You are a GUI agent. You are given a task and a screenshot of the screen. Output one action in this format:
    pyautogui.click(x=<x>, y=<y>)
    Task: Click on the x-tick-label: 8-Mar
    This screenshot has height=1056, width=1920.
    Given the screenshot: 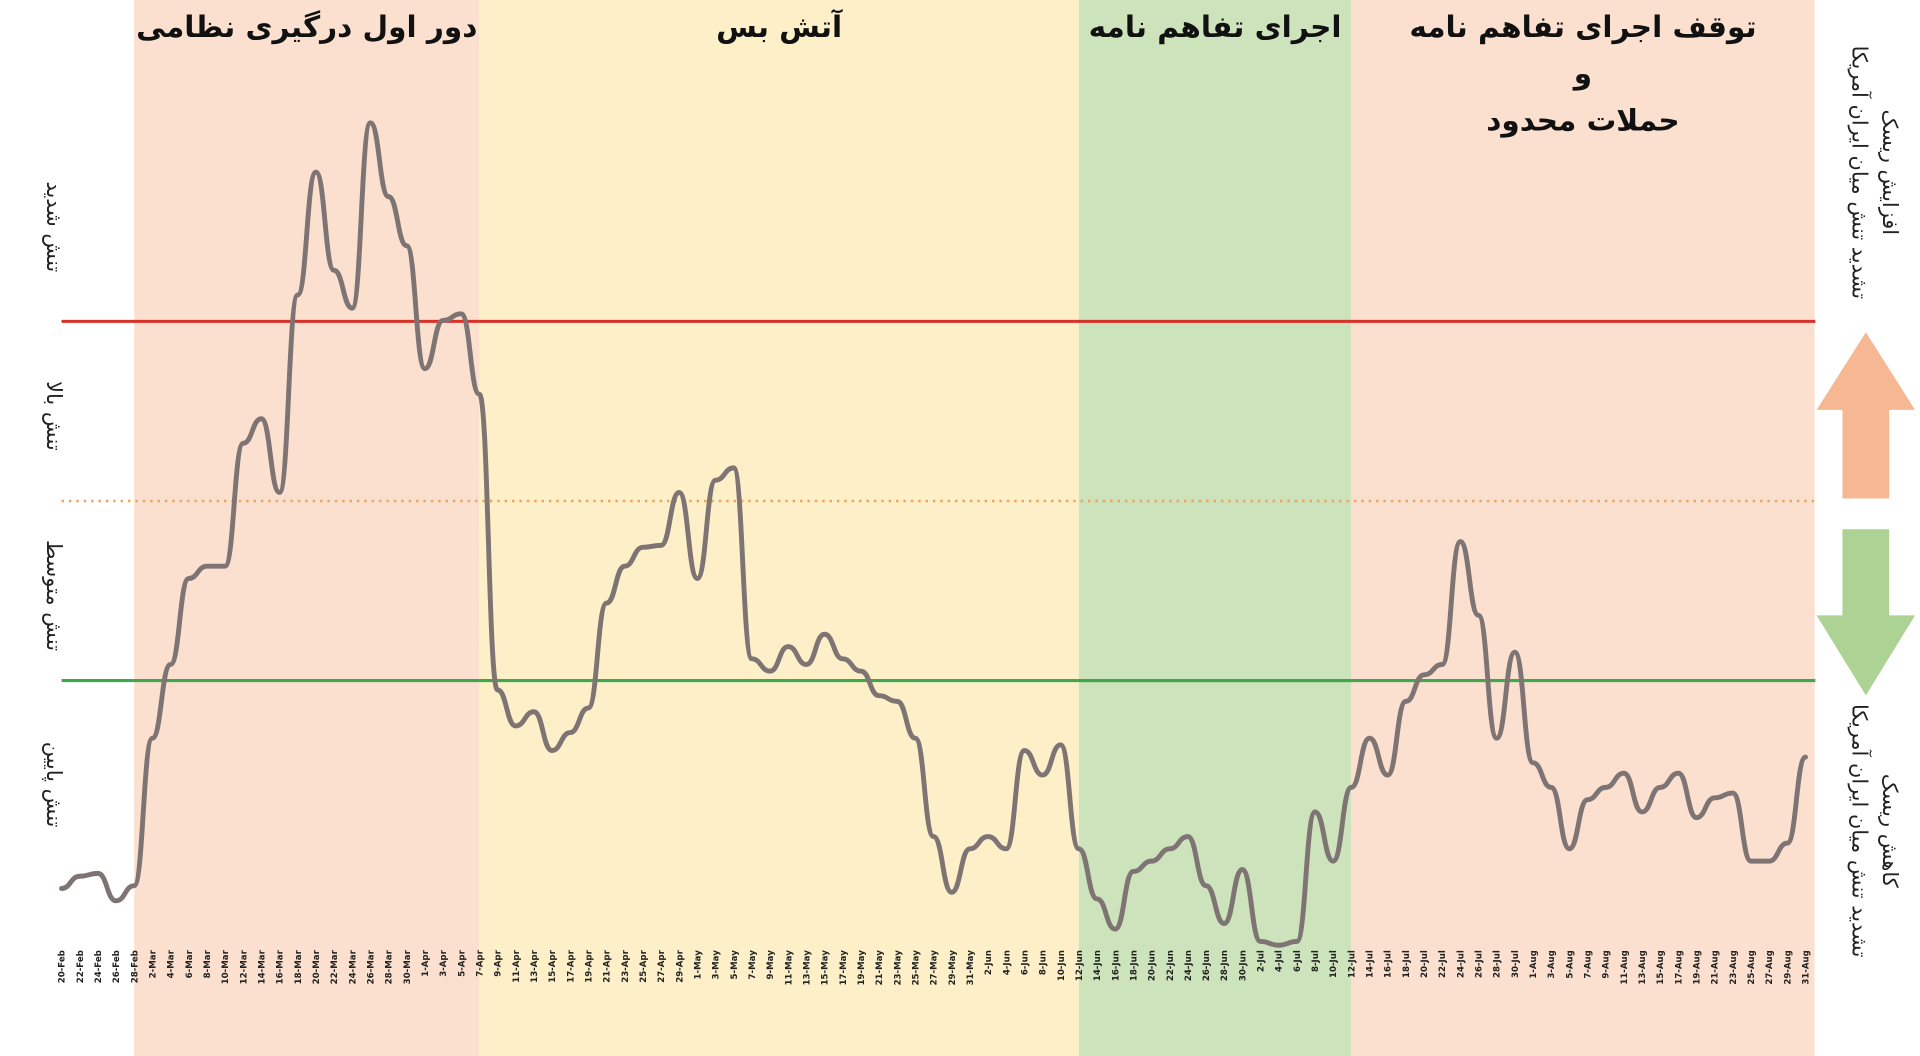 What is the action you would take?
    pyautogui.click(x=208, y=963)
    